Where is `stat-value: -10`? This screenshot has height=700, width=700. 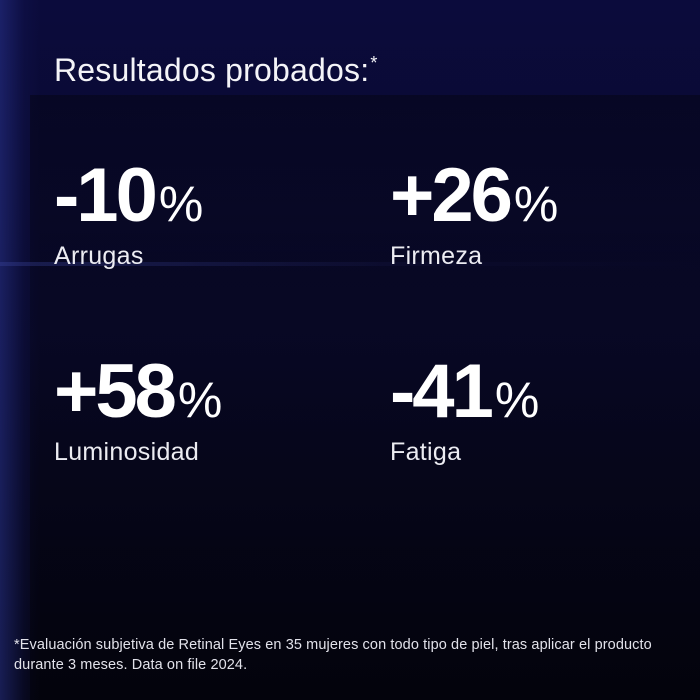 stat-value: -10 is located at coordinates (106, 195).